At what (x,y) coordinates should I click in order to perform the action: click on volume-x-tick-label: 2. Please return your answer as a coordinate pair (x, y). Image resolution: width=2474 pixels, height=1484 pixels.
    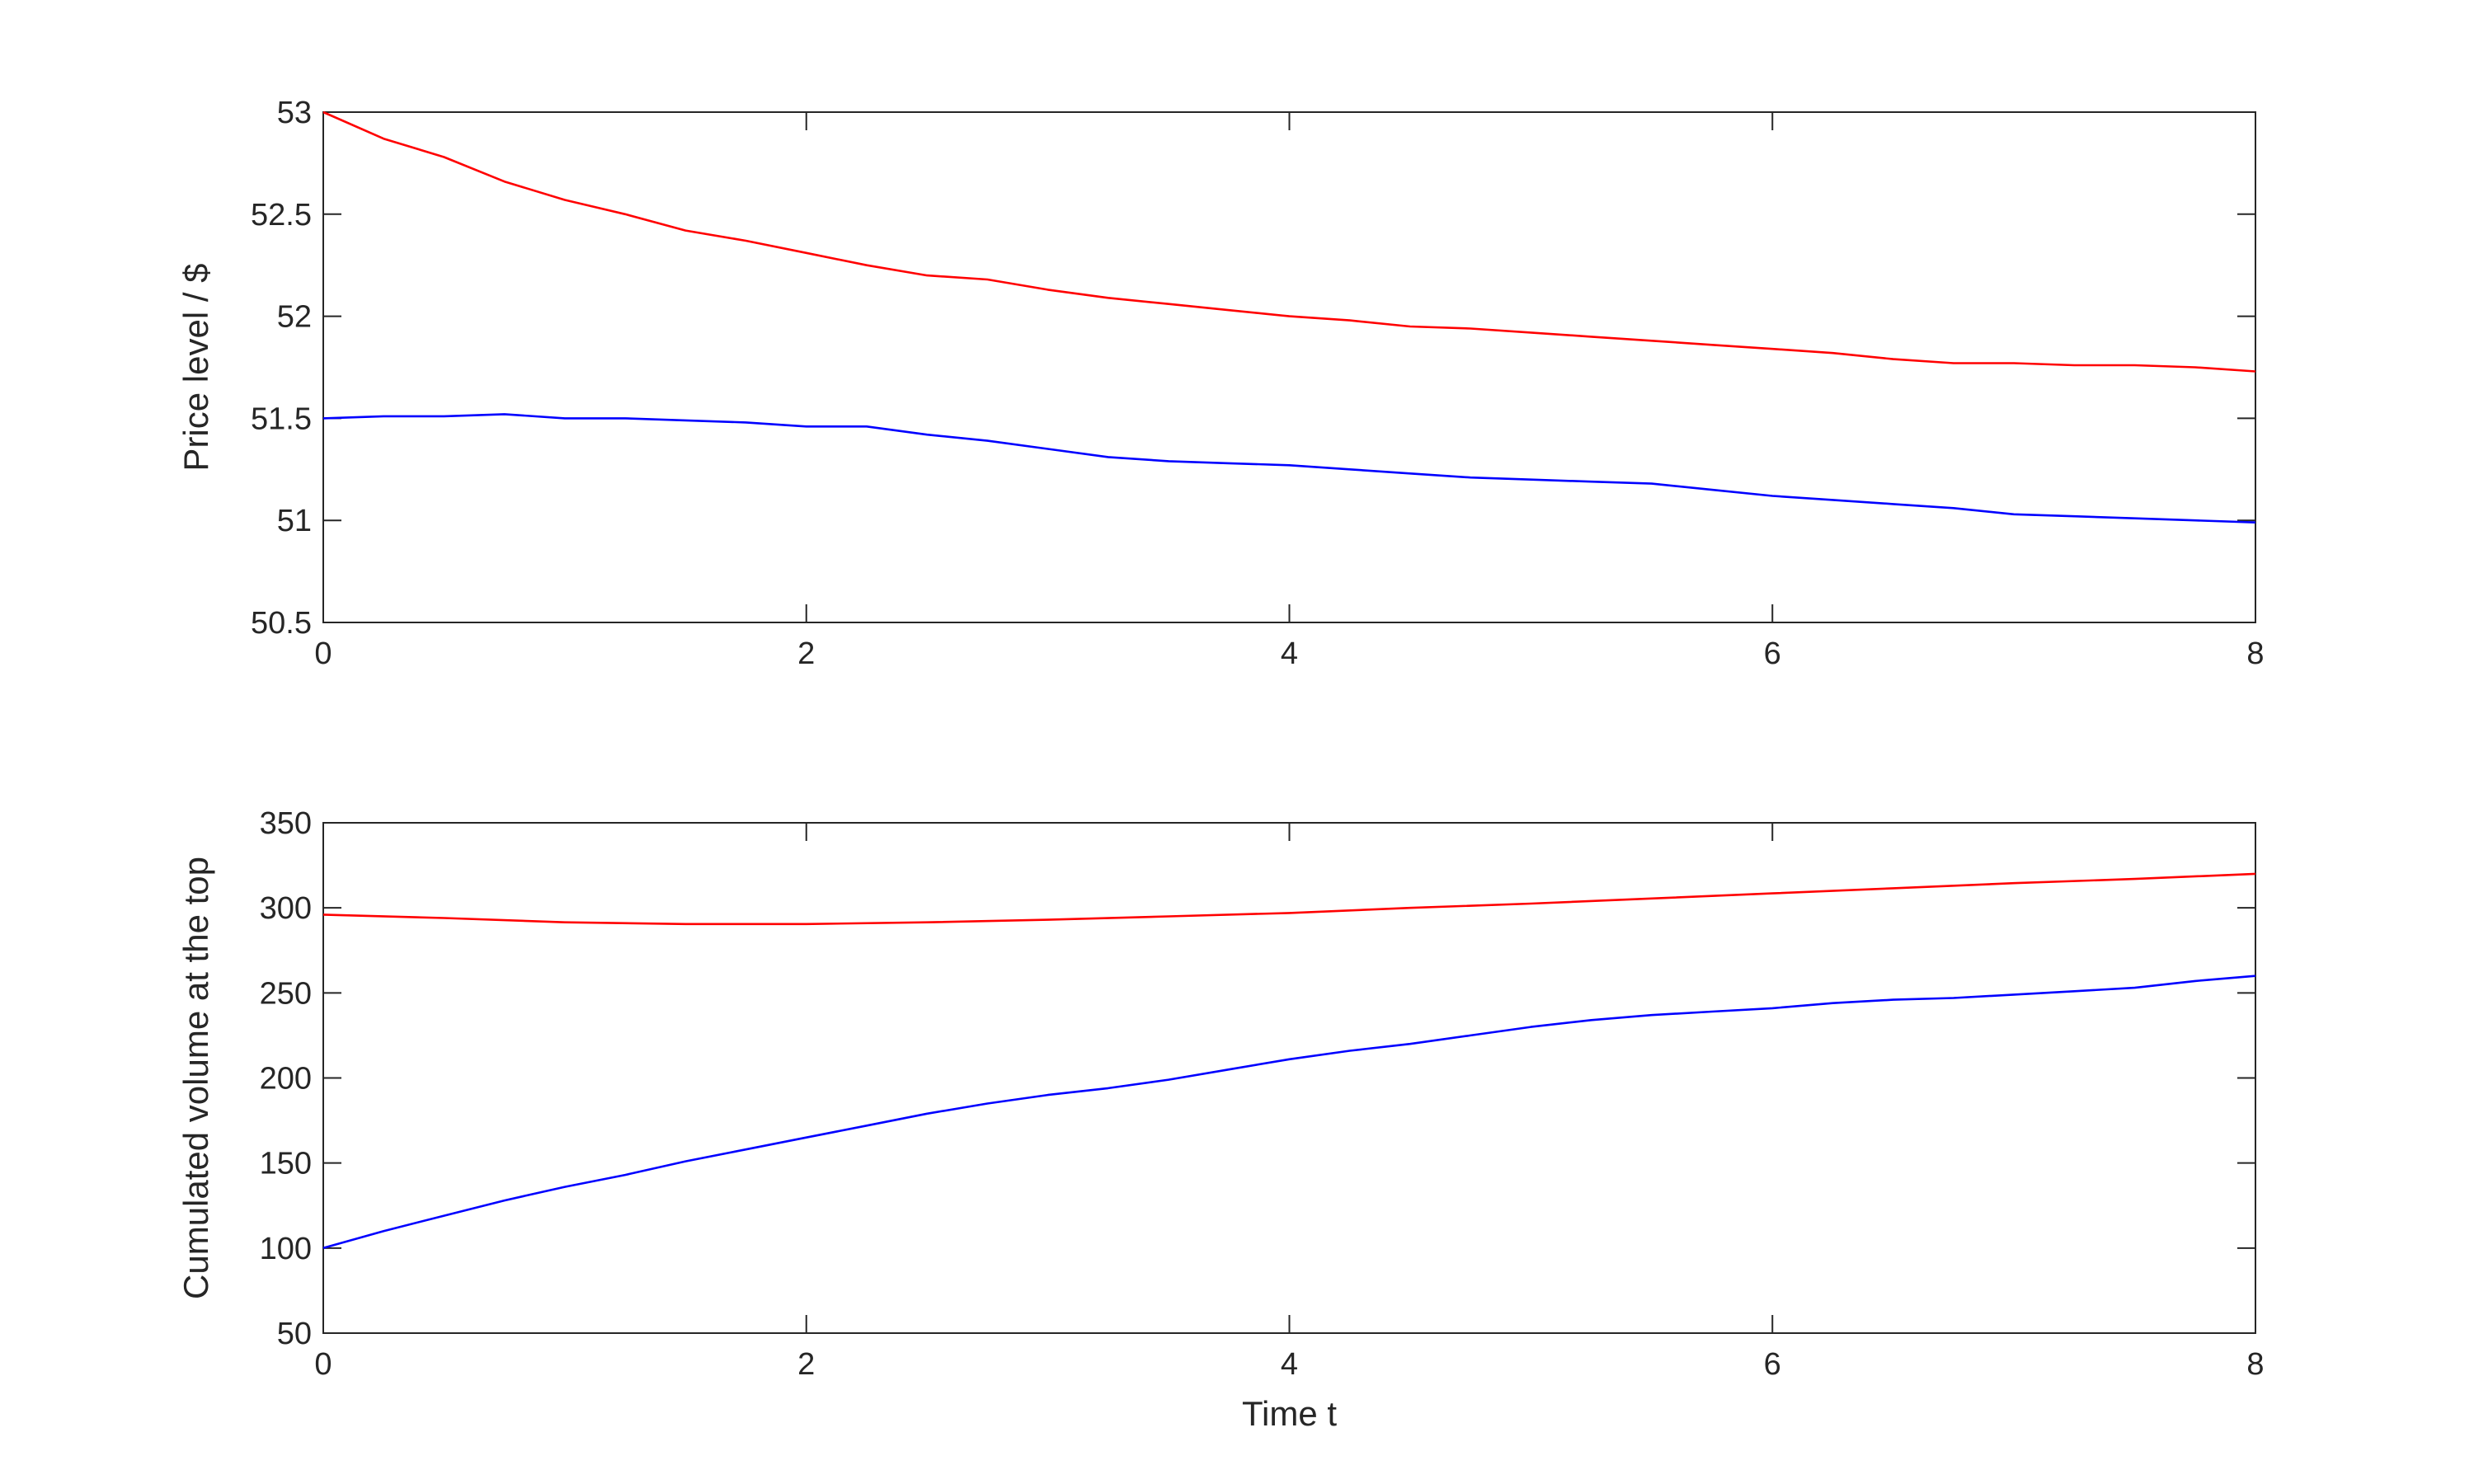
    Looking at the image, I should click on (806, 1364).